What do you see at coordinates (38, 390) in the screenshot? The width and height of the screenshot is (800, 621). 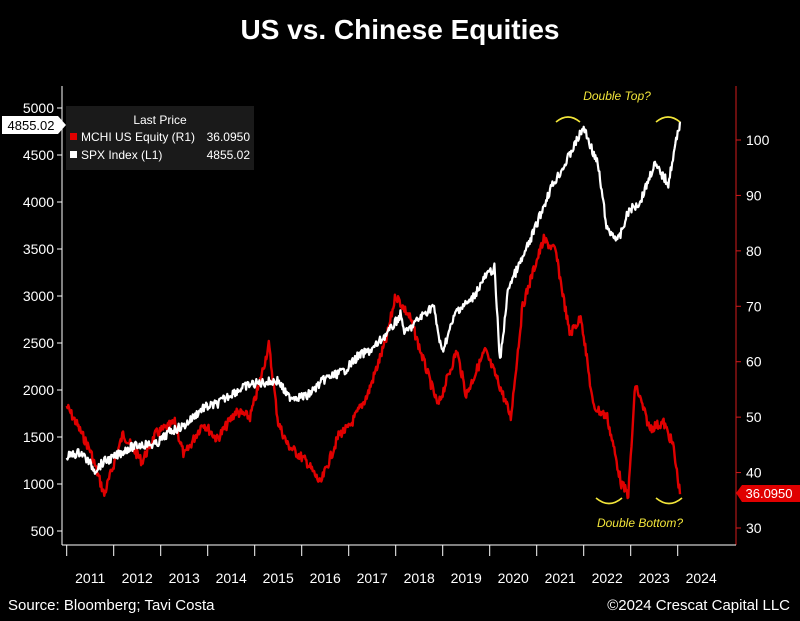 I see `left-tick-label: 2000` at bounding box center [38, 390].